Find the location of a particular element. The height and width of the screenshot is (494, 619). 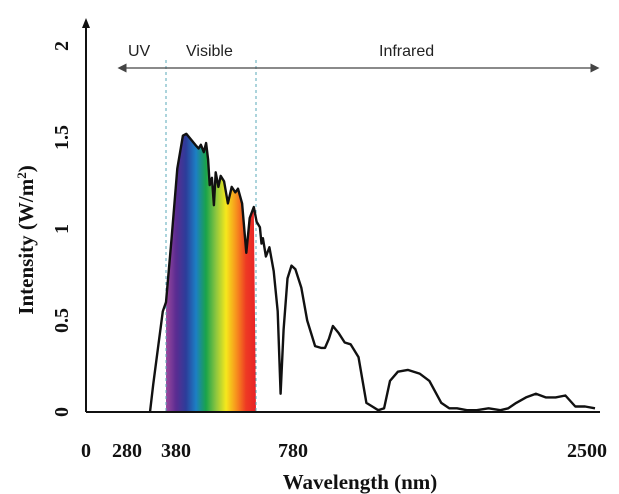

y-axis-arrowhead is located at coordinates (86, 23).